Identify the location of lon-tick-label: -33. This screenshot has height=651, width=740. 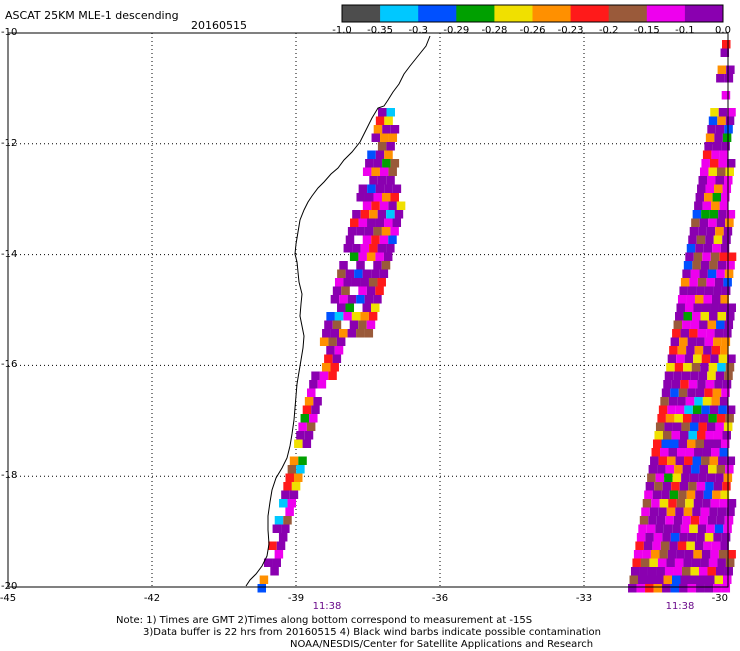
(584, 598).